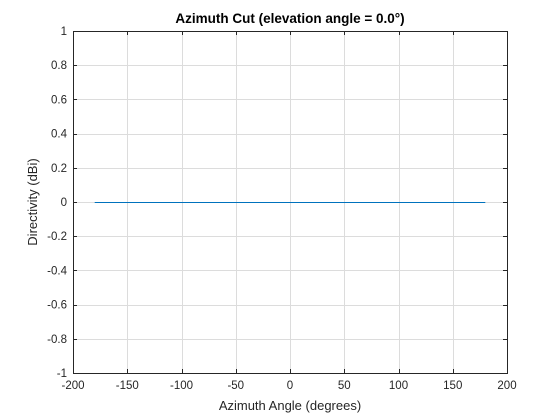  What do you see at coordinates (62, 374) in the screenshot?
I see `y-tick-label: -1` at bounding box center [62, 374].